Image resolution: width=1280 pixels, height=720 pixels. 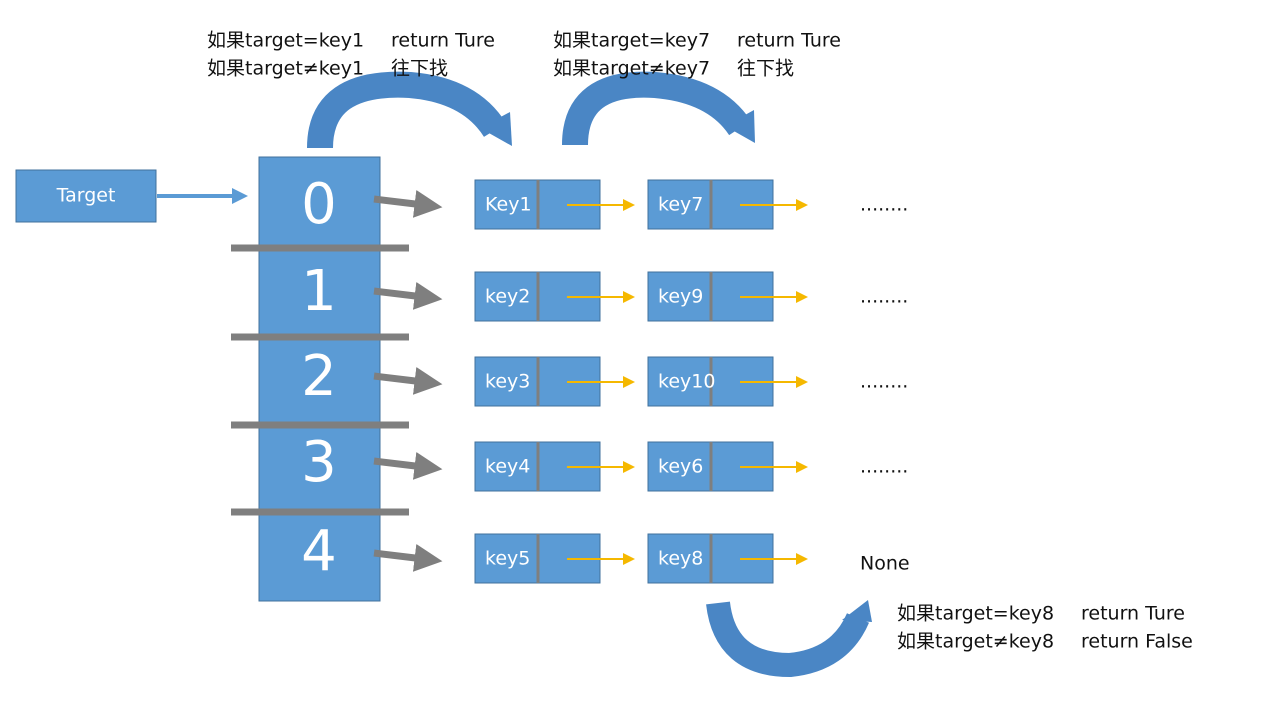 What do you see at coordinates (680, 205) in the screenshot?
I see `node-key: key7` at bounding box center [680, 205].